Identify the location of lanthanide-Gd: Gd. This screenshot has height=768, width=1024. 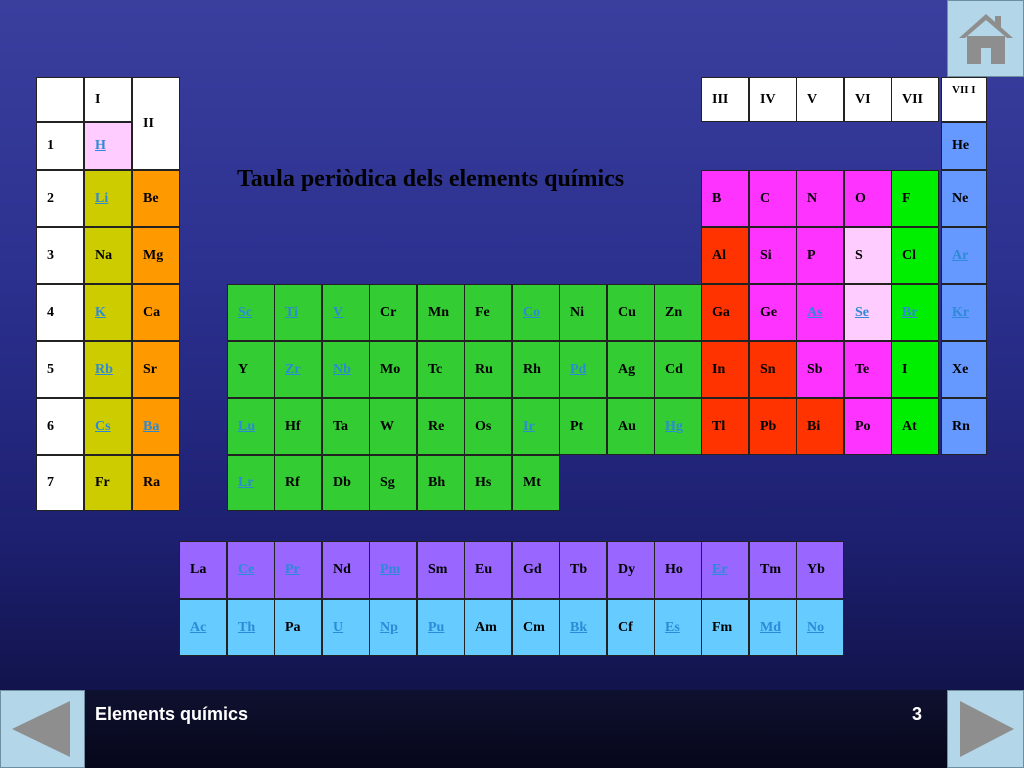
(536, 570).